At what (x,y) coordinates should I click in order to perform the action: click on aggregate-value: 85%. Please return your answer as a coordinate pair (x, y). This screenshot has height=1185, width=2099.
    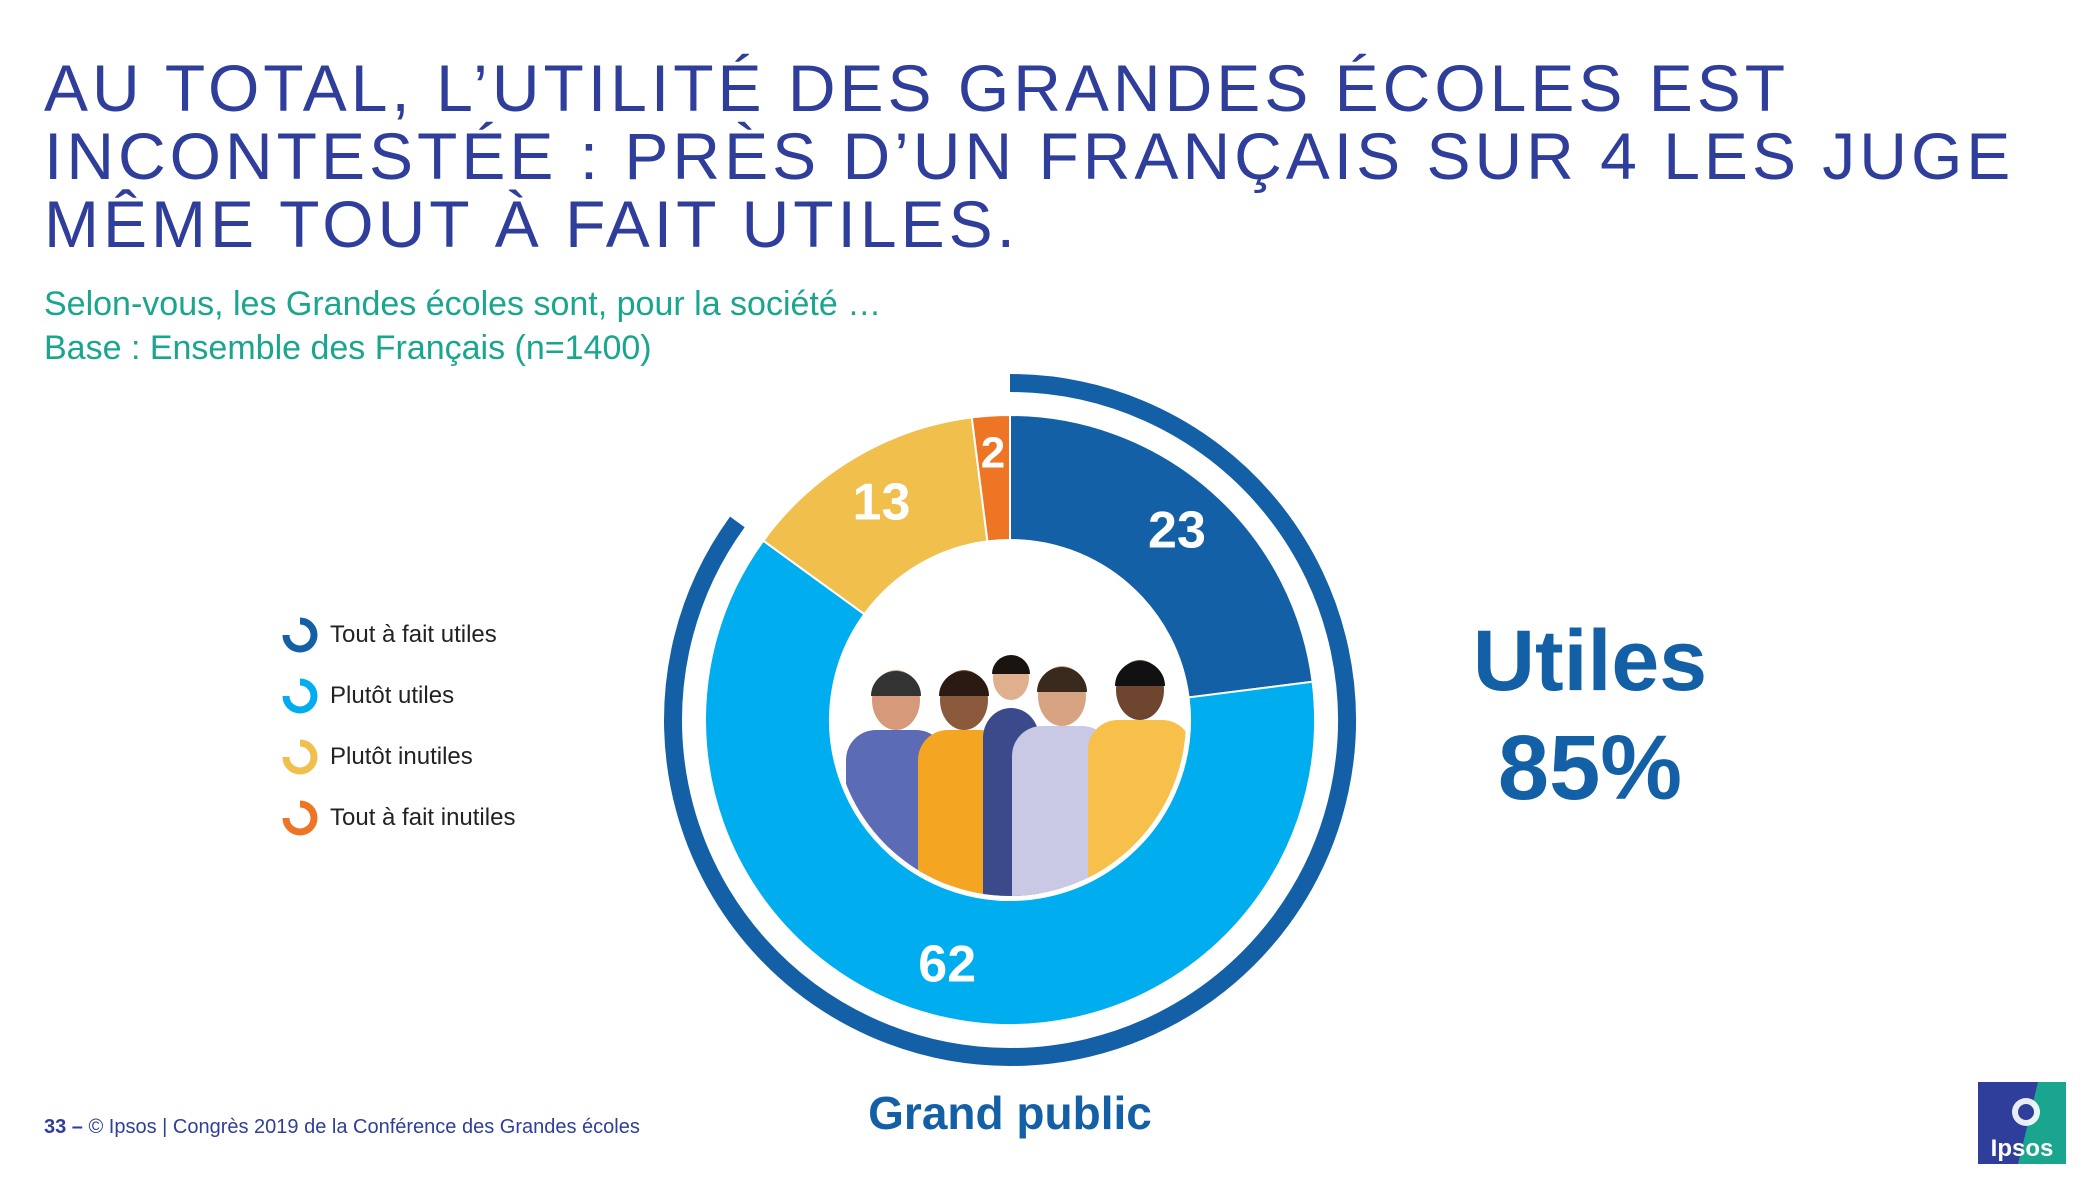
    Looking at the image, I should click on (1590, 768).